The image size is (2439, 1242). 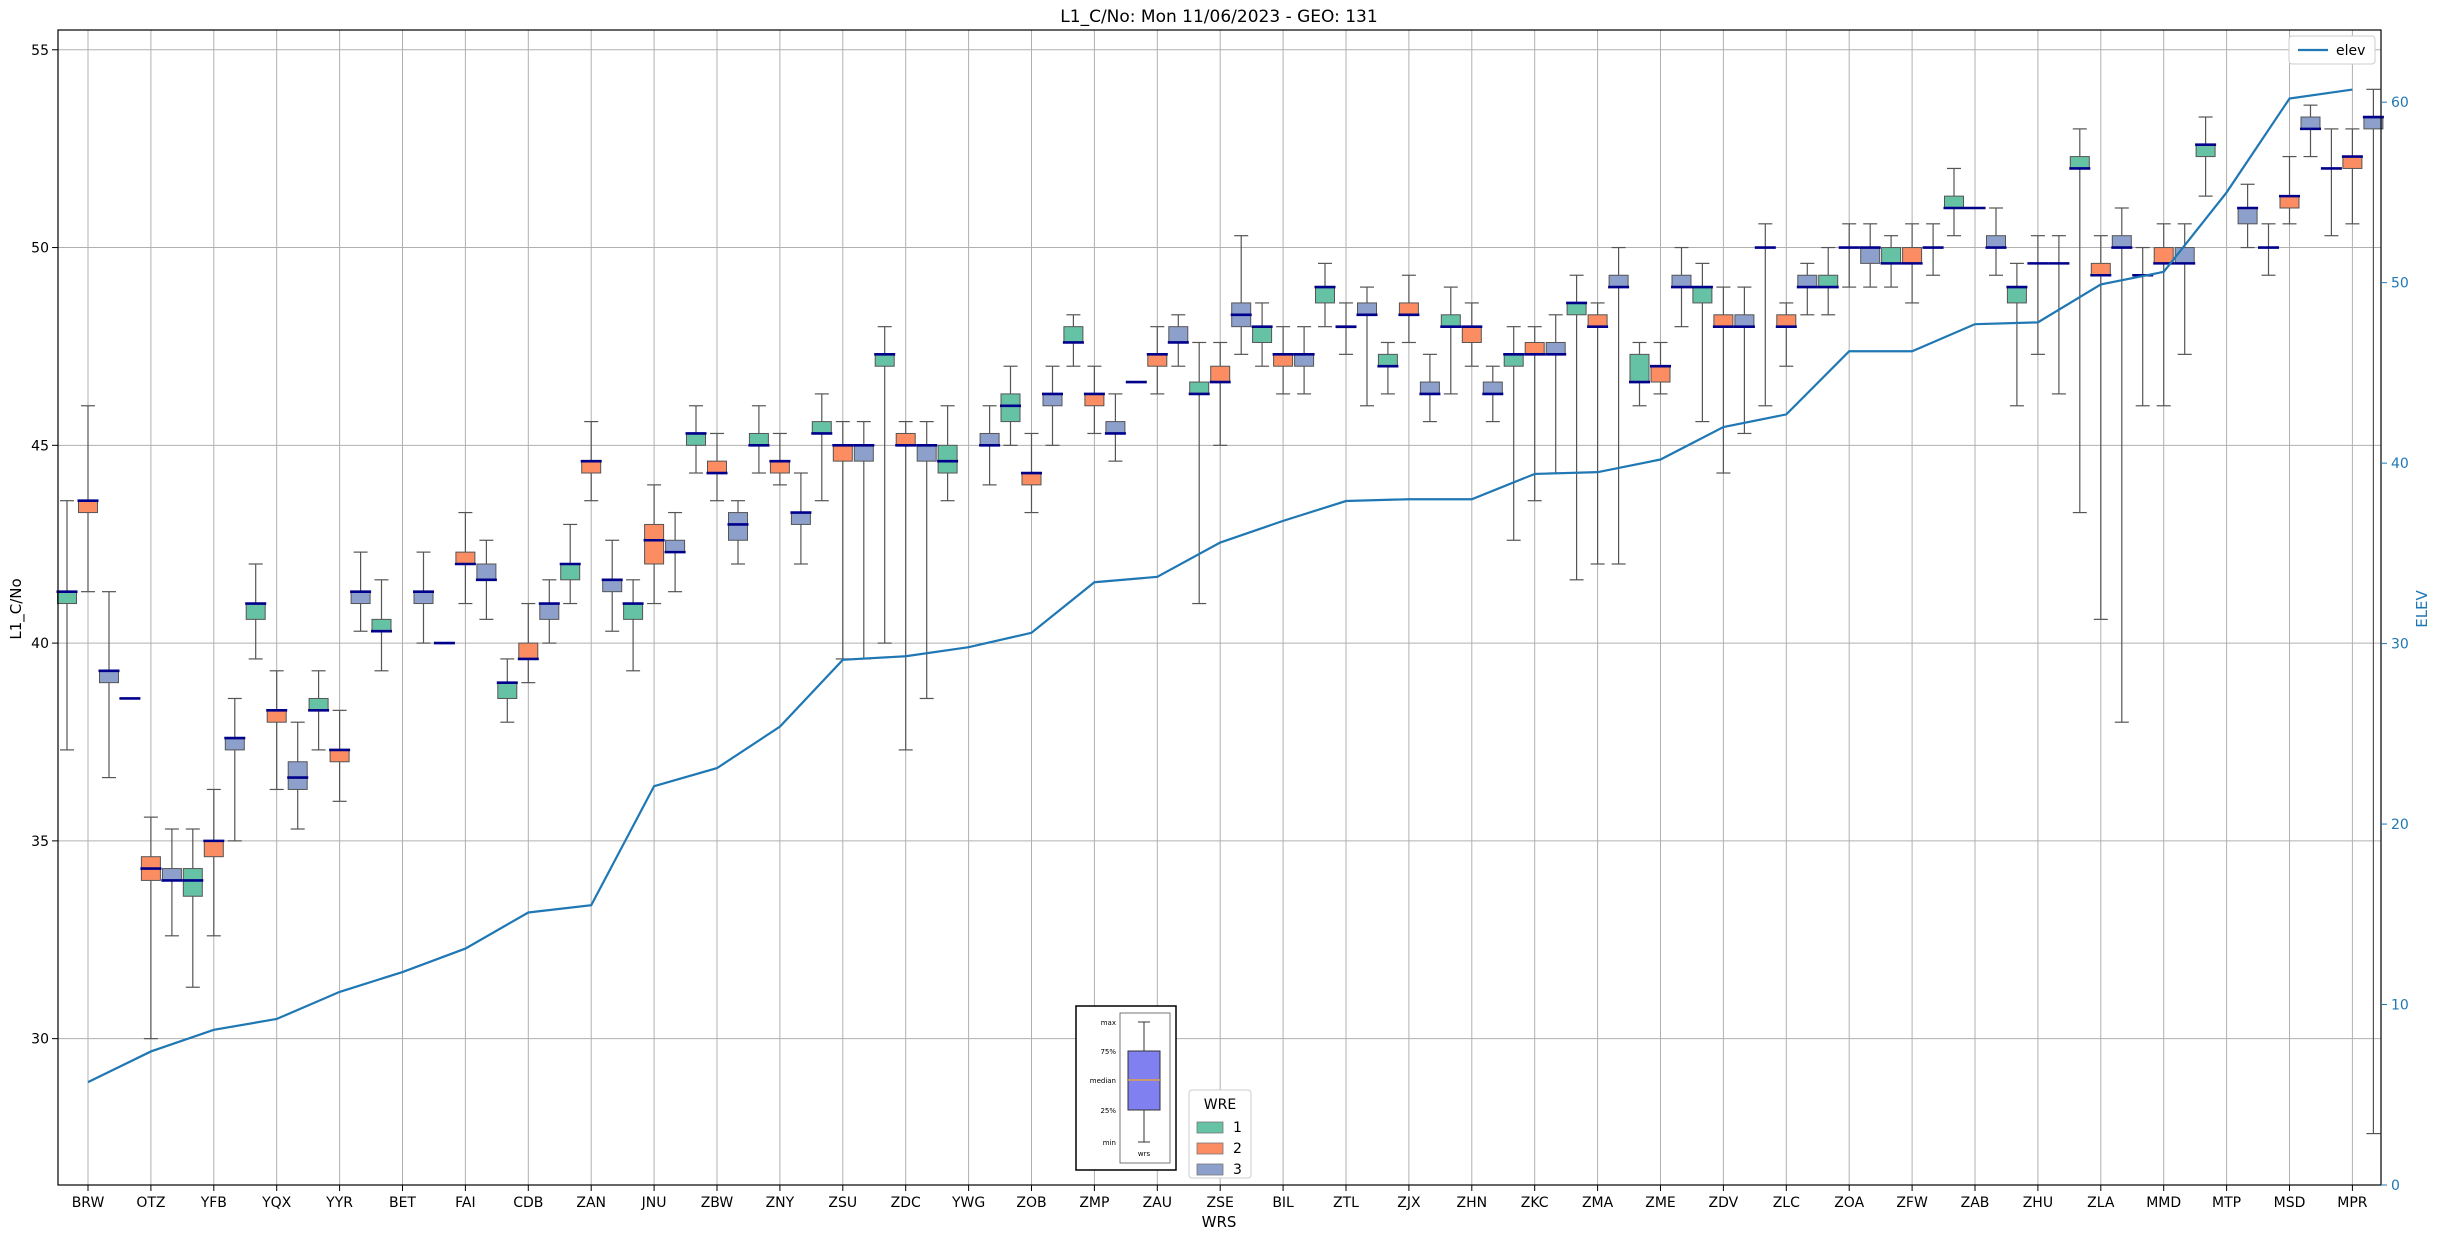 What do you see at coordinates (88, 1203) in the screenshot?
I see `x-tick-label: BRW` at bounding box center [88, 1203].